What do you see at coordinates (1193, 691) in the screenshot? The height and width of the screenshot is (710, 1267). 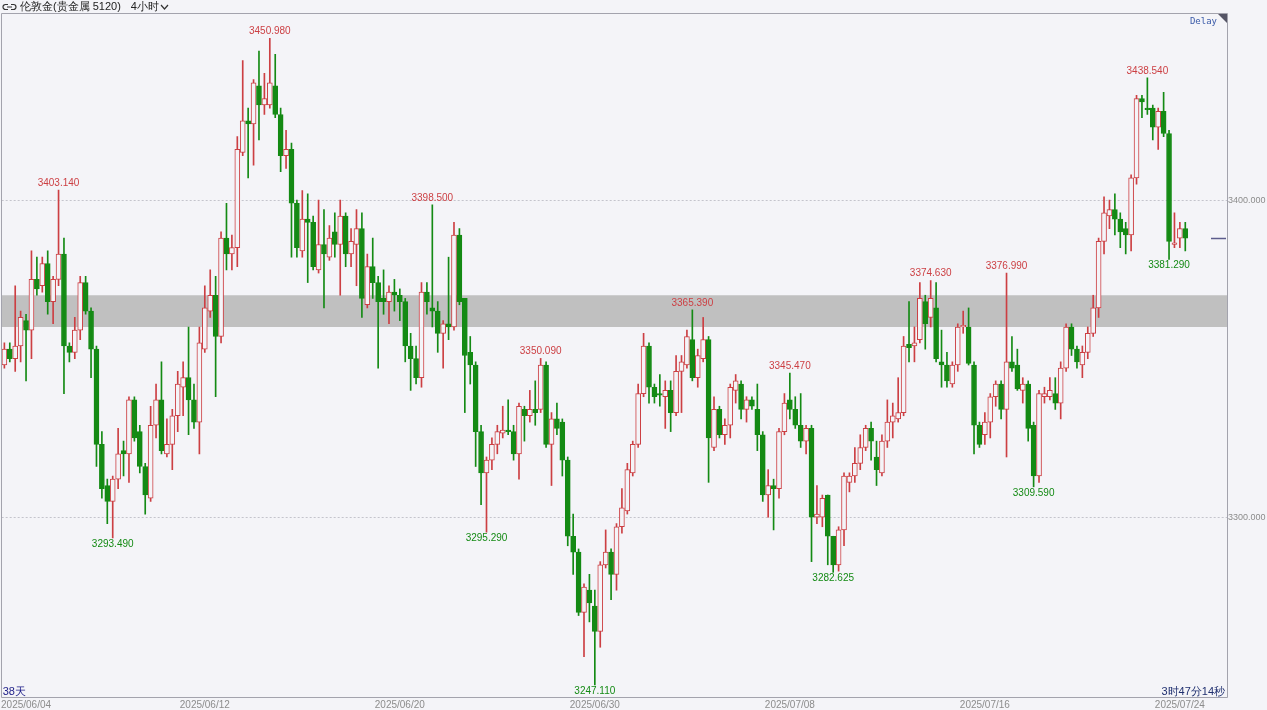 I see `annotation: 3时47分14秒` at bounding box center [1193, 691].